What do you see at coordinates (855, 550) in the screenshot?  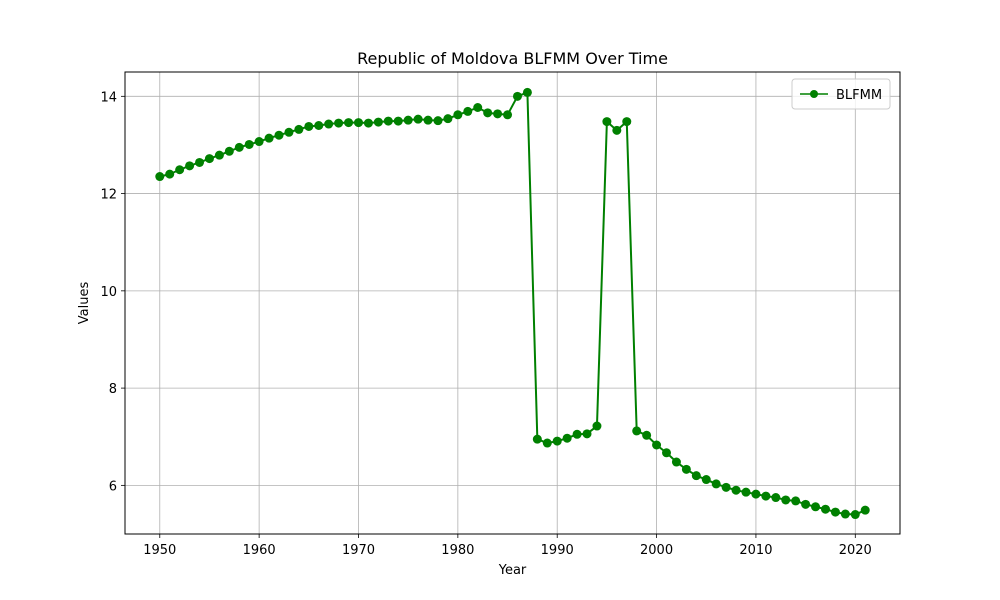 I see `x-tick-label: 2020` at bounding box center [855, 550].